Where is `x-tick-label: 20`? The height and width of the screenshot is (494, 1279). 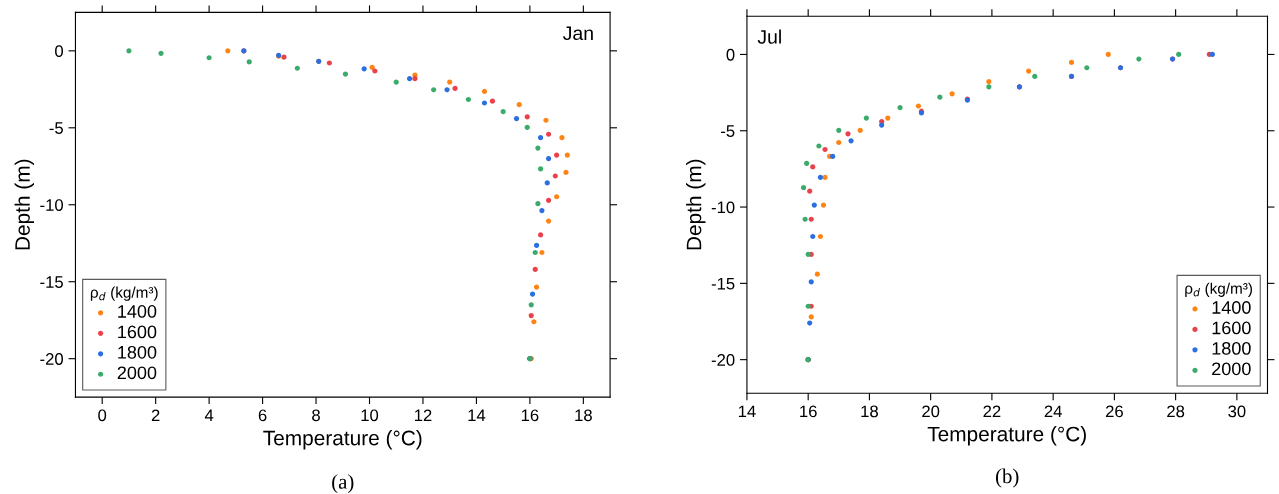
x-tick-label: 20 is located at coordinates (931, 411).